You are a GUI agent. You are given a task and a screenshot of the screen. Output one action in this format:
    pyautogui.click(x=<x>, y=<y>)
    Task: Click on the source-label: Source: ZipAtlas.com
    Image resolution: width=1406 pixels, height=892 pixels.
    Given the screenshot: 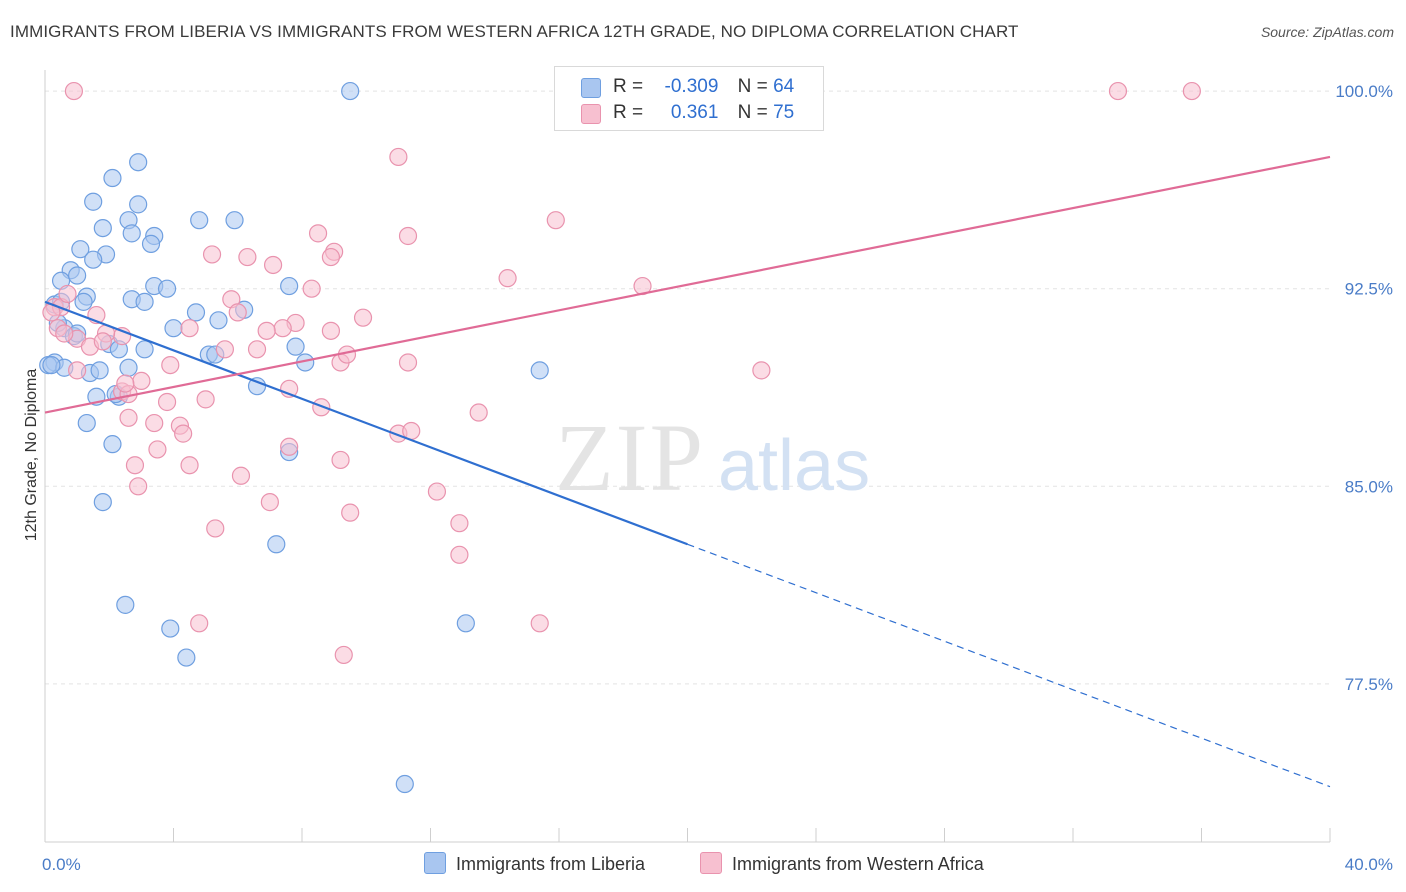 What is the action you would take?
    pyautogui.click(x=1327, y=32)
    